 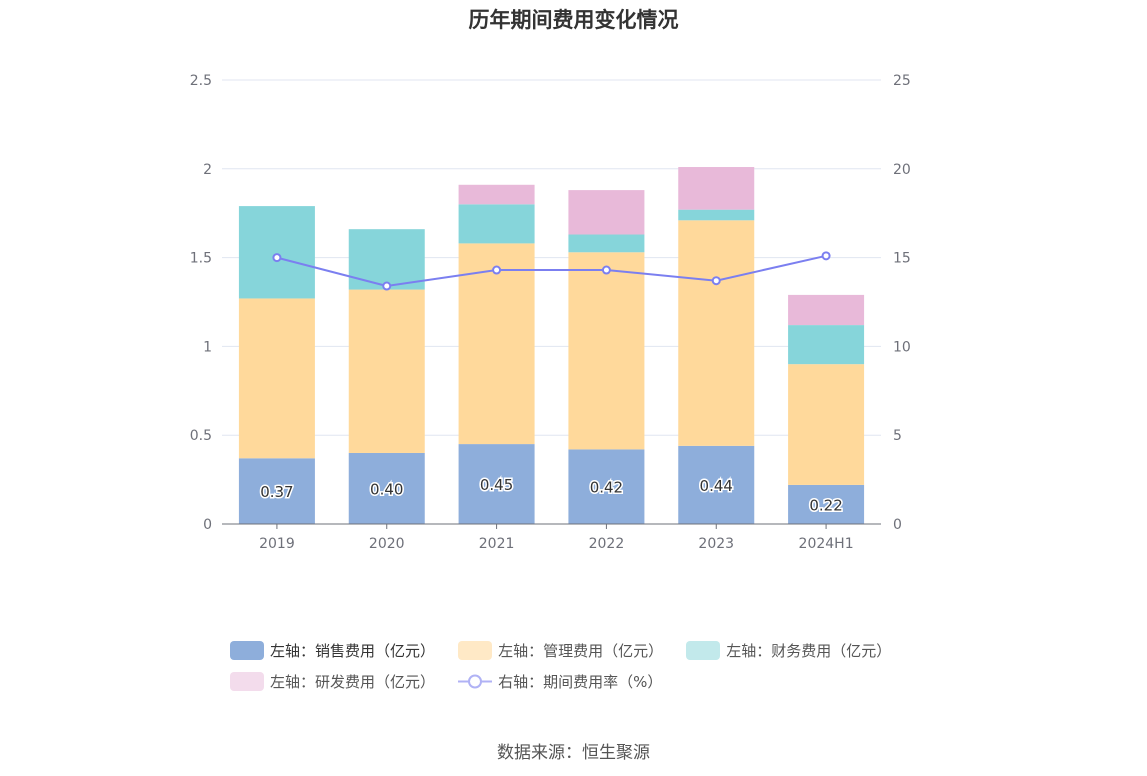 I want to click on legend-swatch-rd, so click(x=247, y=681).